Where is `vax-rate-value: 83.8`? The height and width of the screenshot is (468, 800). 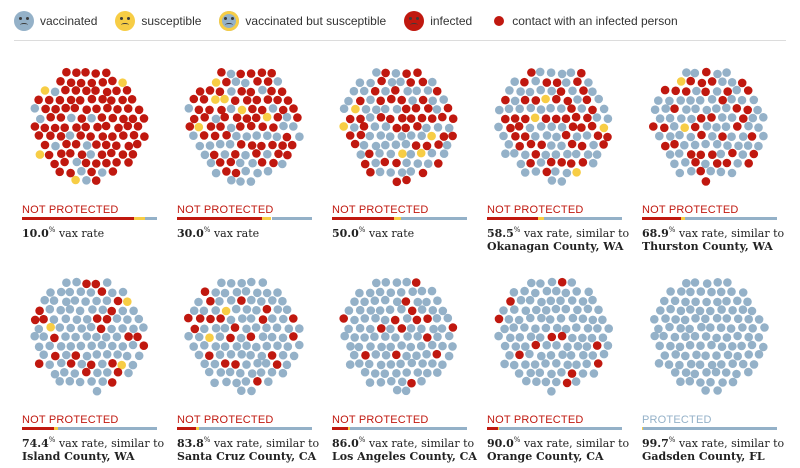
vax-rate-value: 83.8 is located at coordinates (190, 443).